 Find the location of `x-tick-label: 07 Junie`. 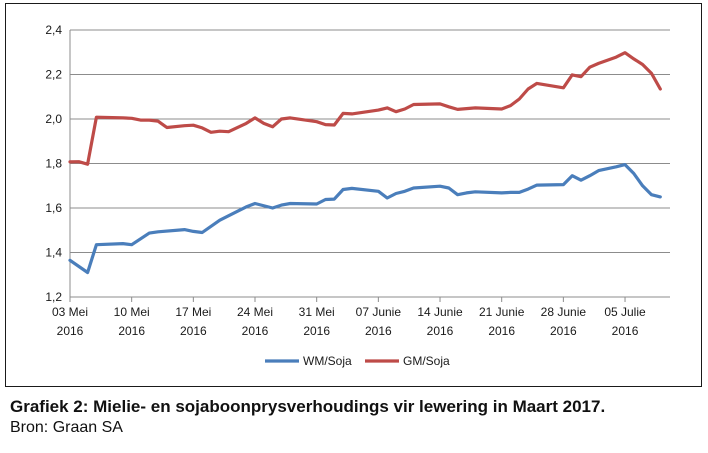

x-tick-label: 07 Junie is located at coordinates (379, 312).